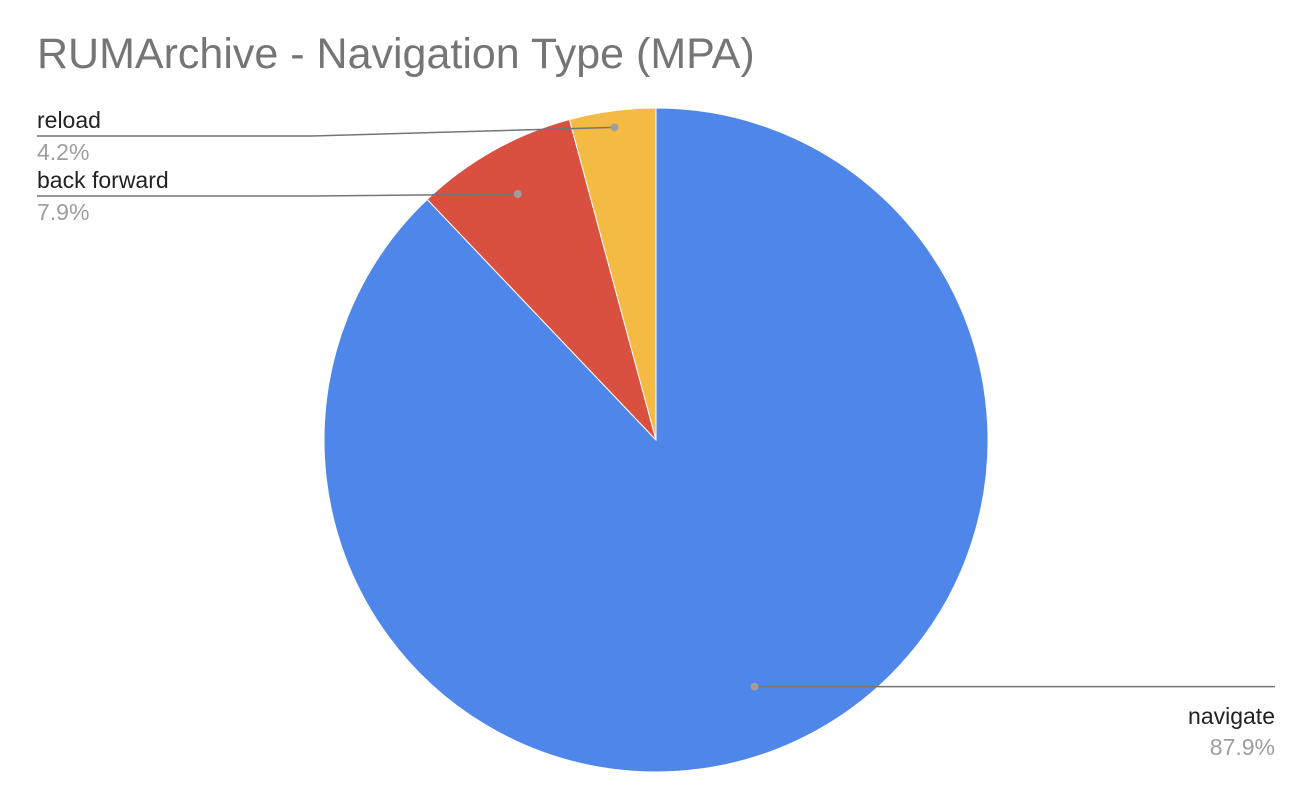 The width and height of the screenshot is (1312, 808). What do you see at coordinates (103, 180) in the screenshot?
I see `slice-label-back-forward: back forward` at bounding box center [103, 180].